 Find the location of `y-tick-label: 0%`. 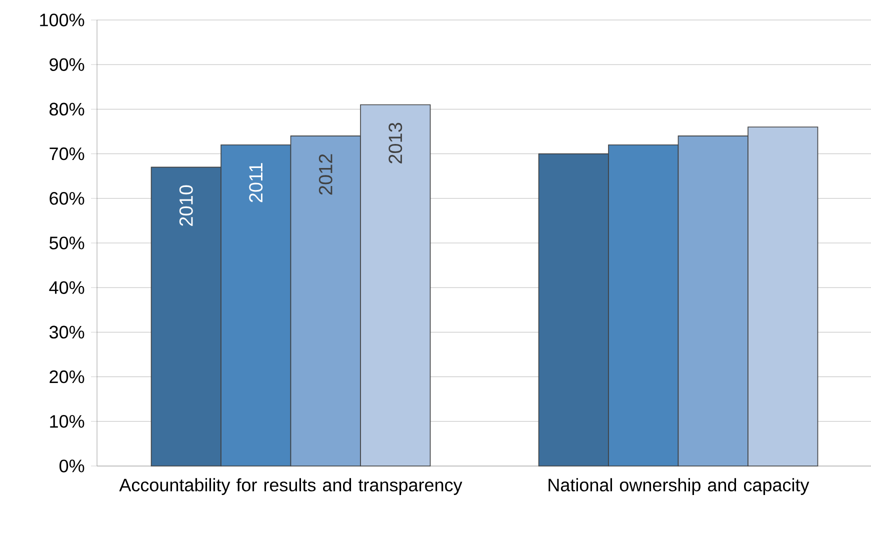

y-tick-label: 0% is located at coordinates (71, 466).